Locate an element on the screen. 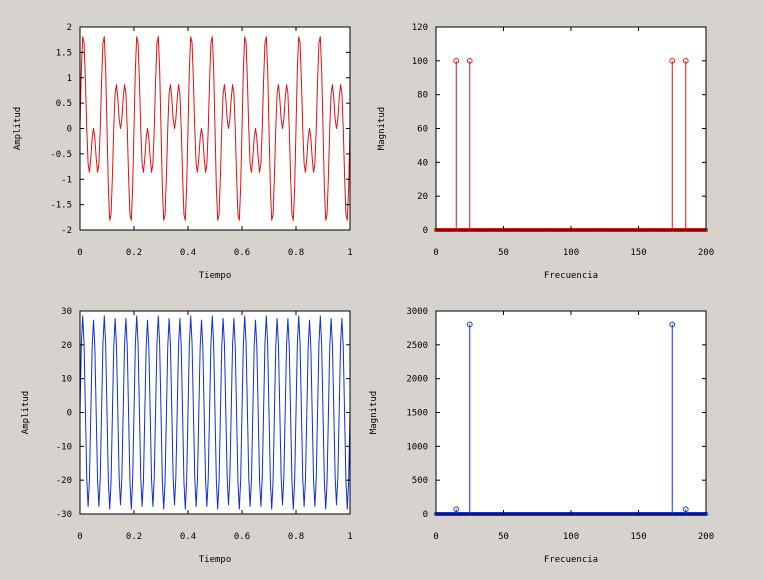 The height and width of the screenshot is (580, 764). y-tick-label: 100 is located at coordinates (420, 62).